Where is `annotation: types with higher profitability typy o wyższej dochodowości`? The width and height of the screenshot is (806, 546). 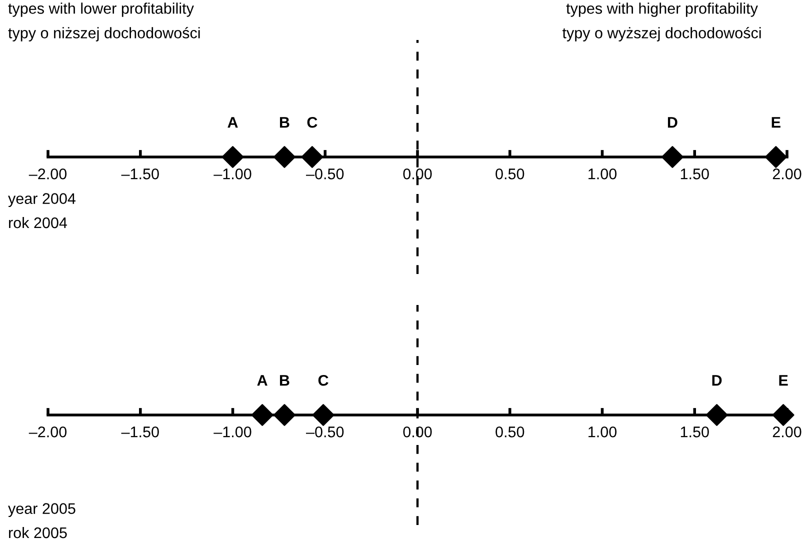
annotation: types with higher profitability typy o wyższej dochodowości is located at coordinates (661, 22).